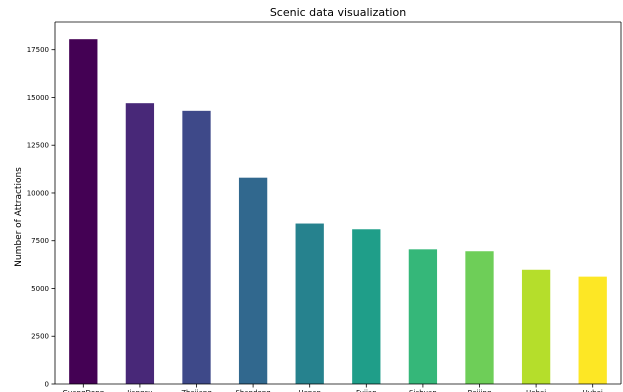 This screenshot has width=623, height=392. I want to click on x-tick-label: Jiangsu, so click(139, 390).